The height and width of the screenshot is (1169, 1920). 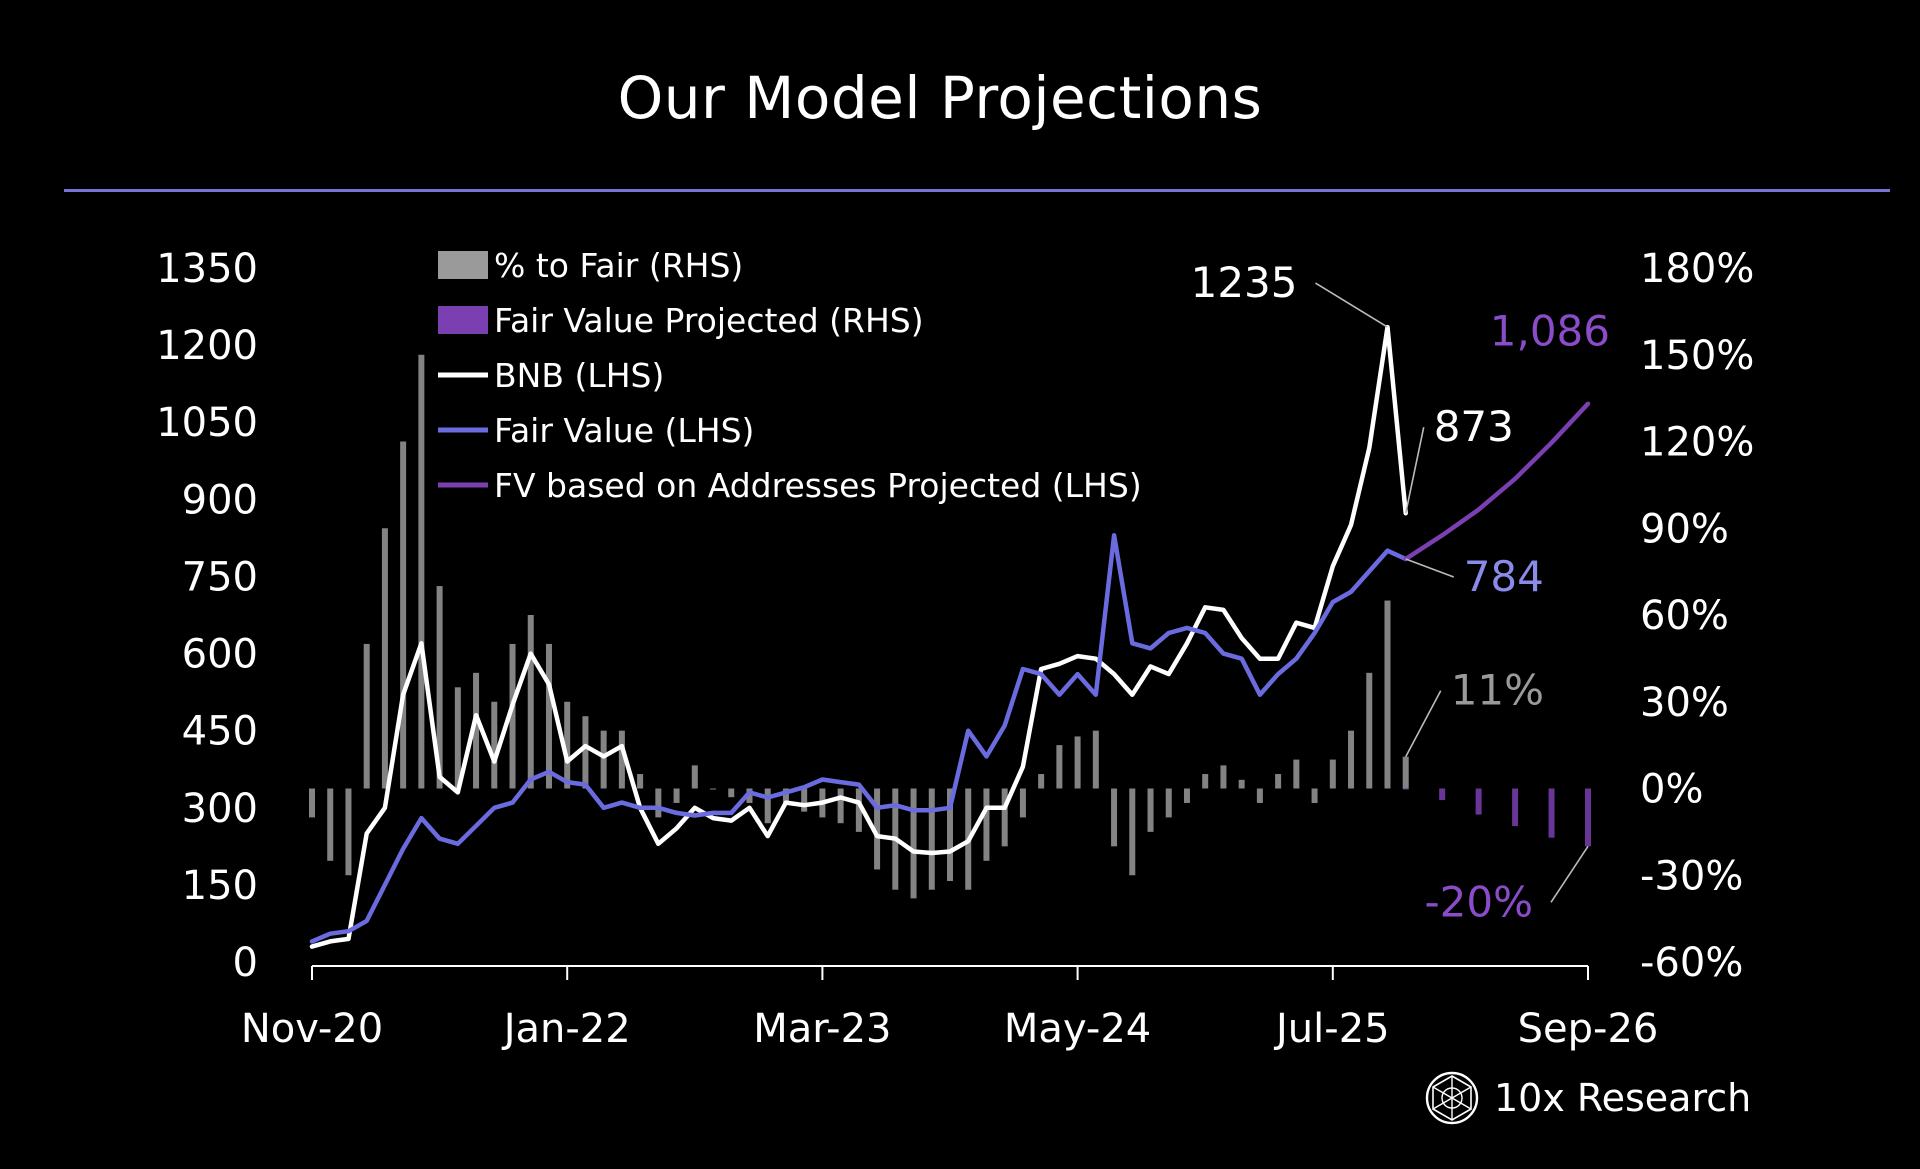 What do you see at coordinates (220, 886) in the screenshot?
I see `y-left-tick-label: 150` at bounding box center [220, 886].